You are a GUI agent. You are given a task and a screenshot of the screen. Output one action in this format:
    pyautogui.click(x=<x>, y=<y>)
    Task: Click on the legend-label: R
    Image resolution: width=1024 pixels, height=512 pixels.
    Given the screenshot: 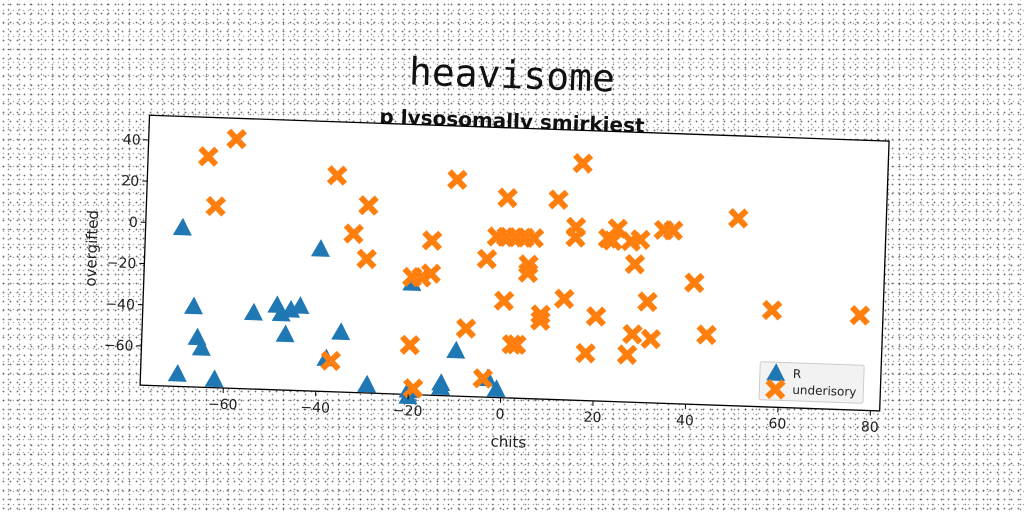 What is the action you would take?
    pyautogui.click(x=797, y=374)
    